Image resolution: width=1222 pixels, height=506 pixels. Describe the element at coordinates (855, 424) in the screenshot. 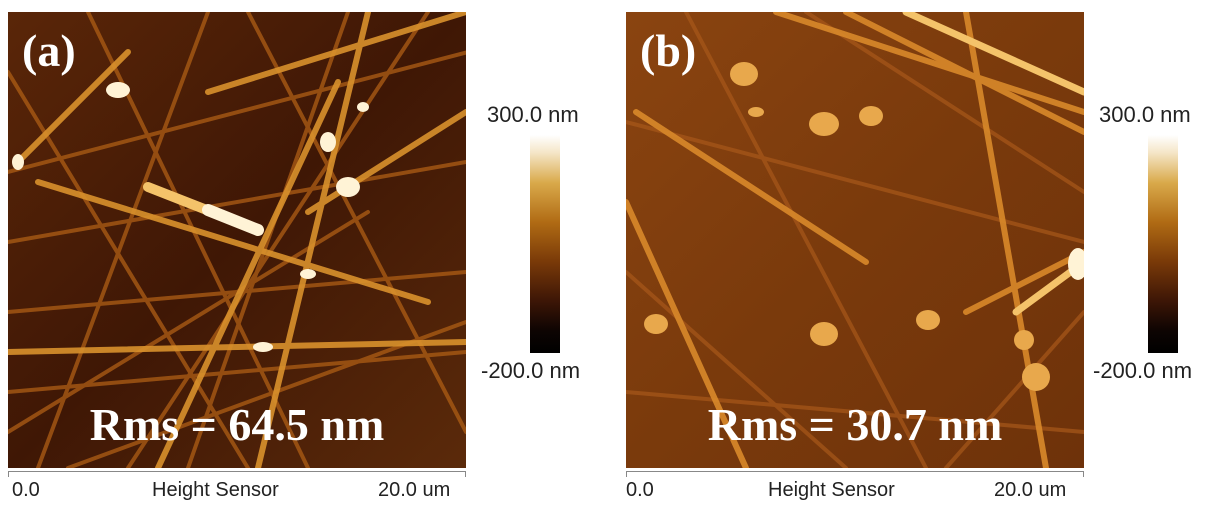

I see `rms-value: Rms = 30.7 nm` at that location.